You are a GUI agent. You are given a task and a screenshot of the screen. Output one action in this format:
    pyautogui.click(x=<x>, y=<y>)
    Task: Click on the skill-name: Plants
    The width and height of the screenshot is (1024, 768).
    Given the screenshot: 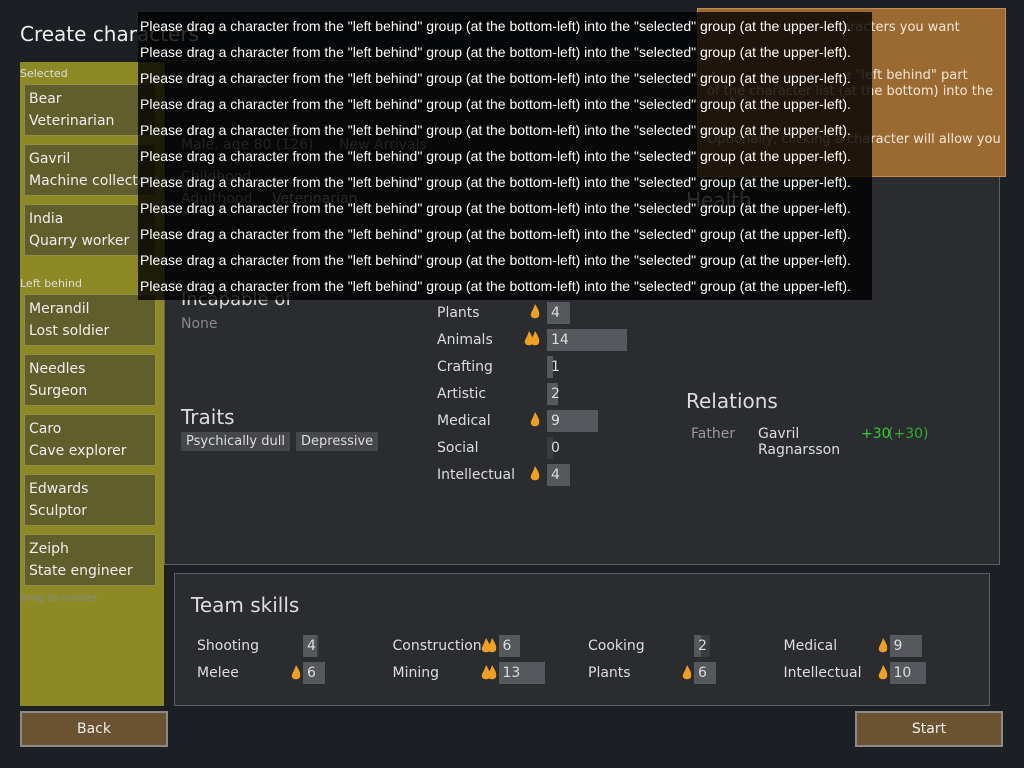 What is the action you would take?
    pyautogui.click(x=458, y=313)
    